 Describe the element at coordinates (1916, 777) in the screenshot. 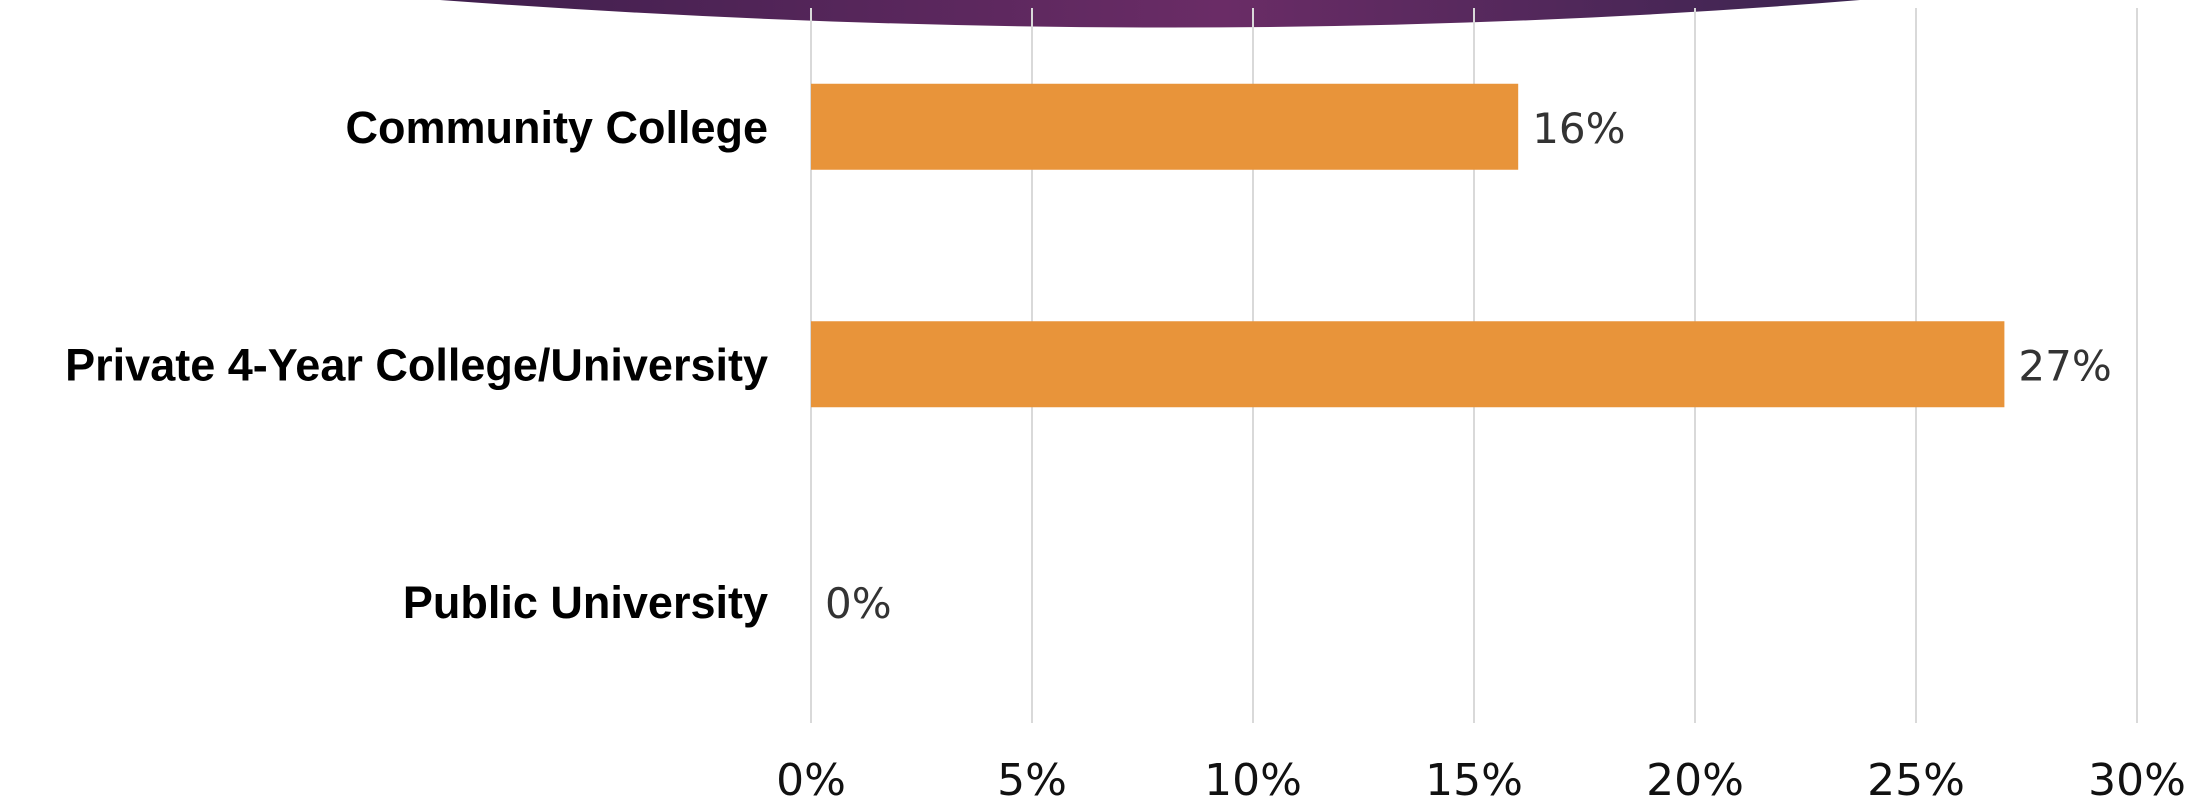

I see `x-tick-label-25: 25%` at that location.